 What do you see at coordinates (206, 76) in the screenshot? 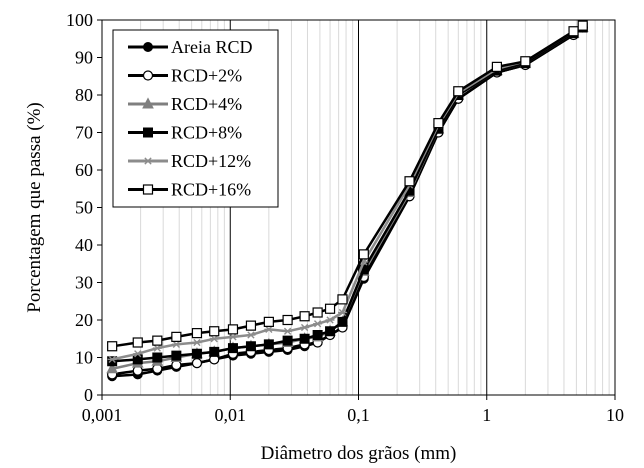
I see `legend-label: RCD+2%` at bounding box center [206, 76].